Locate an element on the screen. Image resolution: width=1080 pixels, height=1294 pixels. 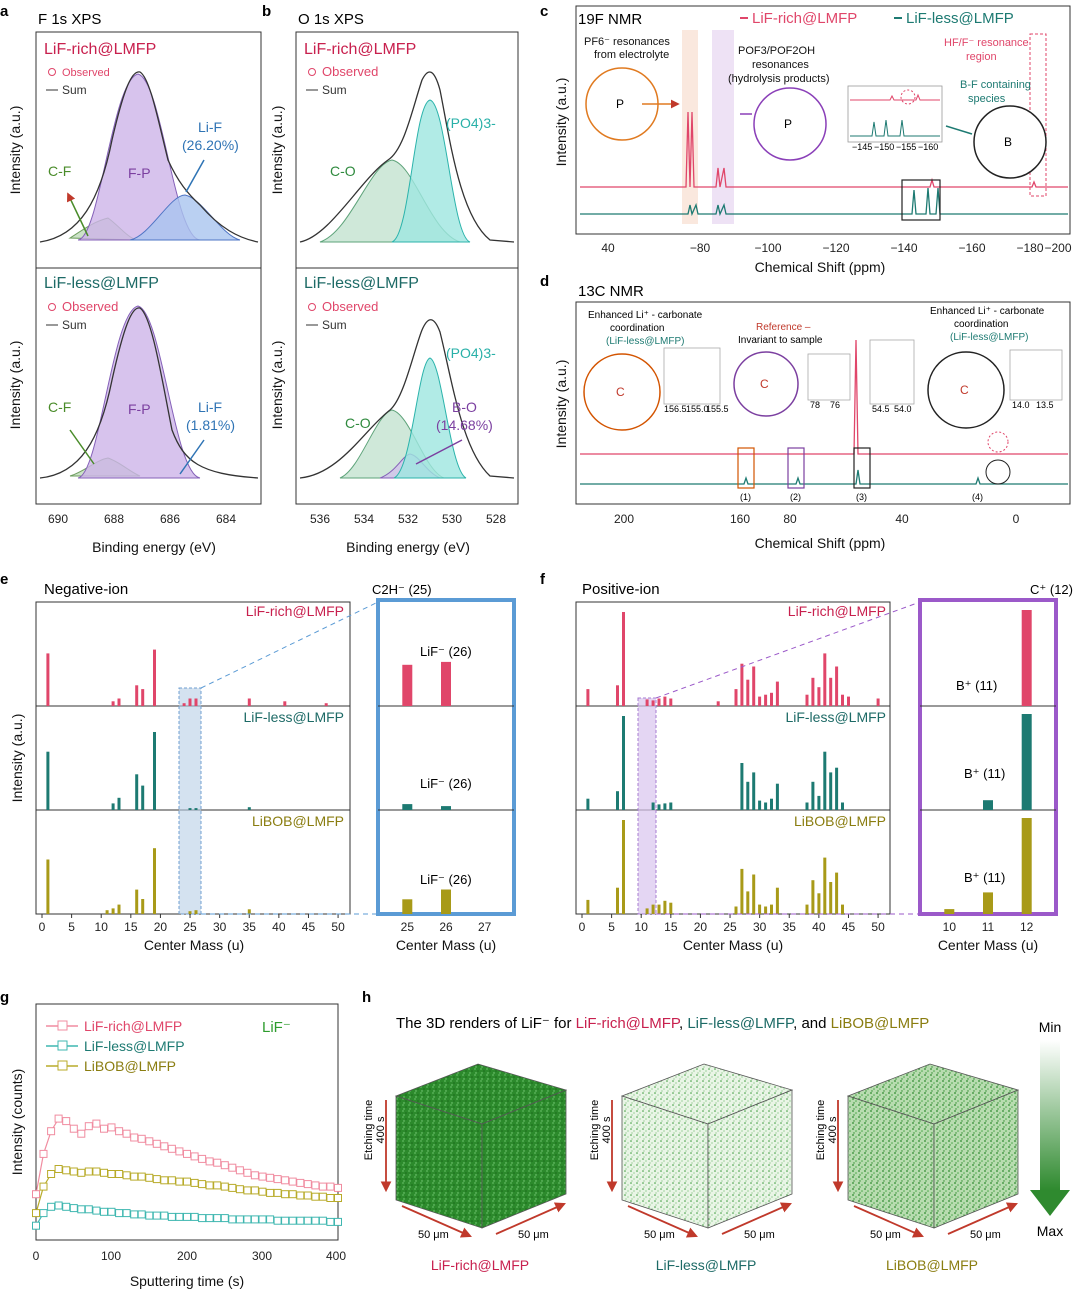
legend-less: LiF-less@LMFP is located at coordinates (960, 18).